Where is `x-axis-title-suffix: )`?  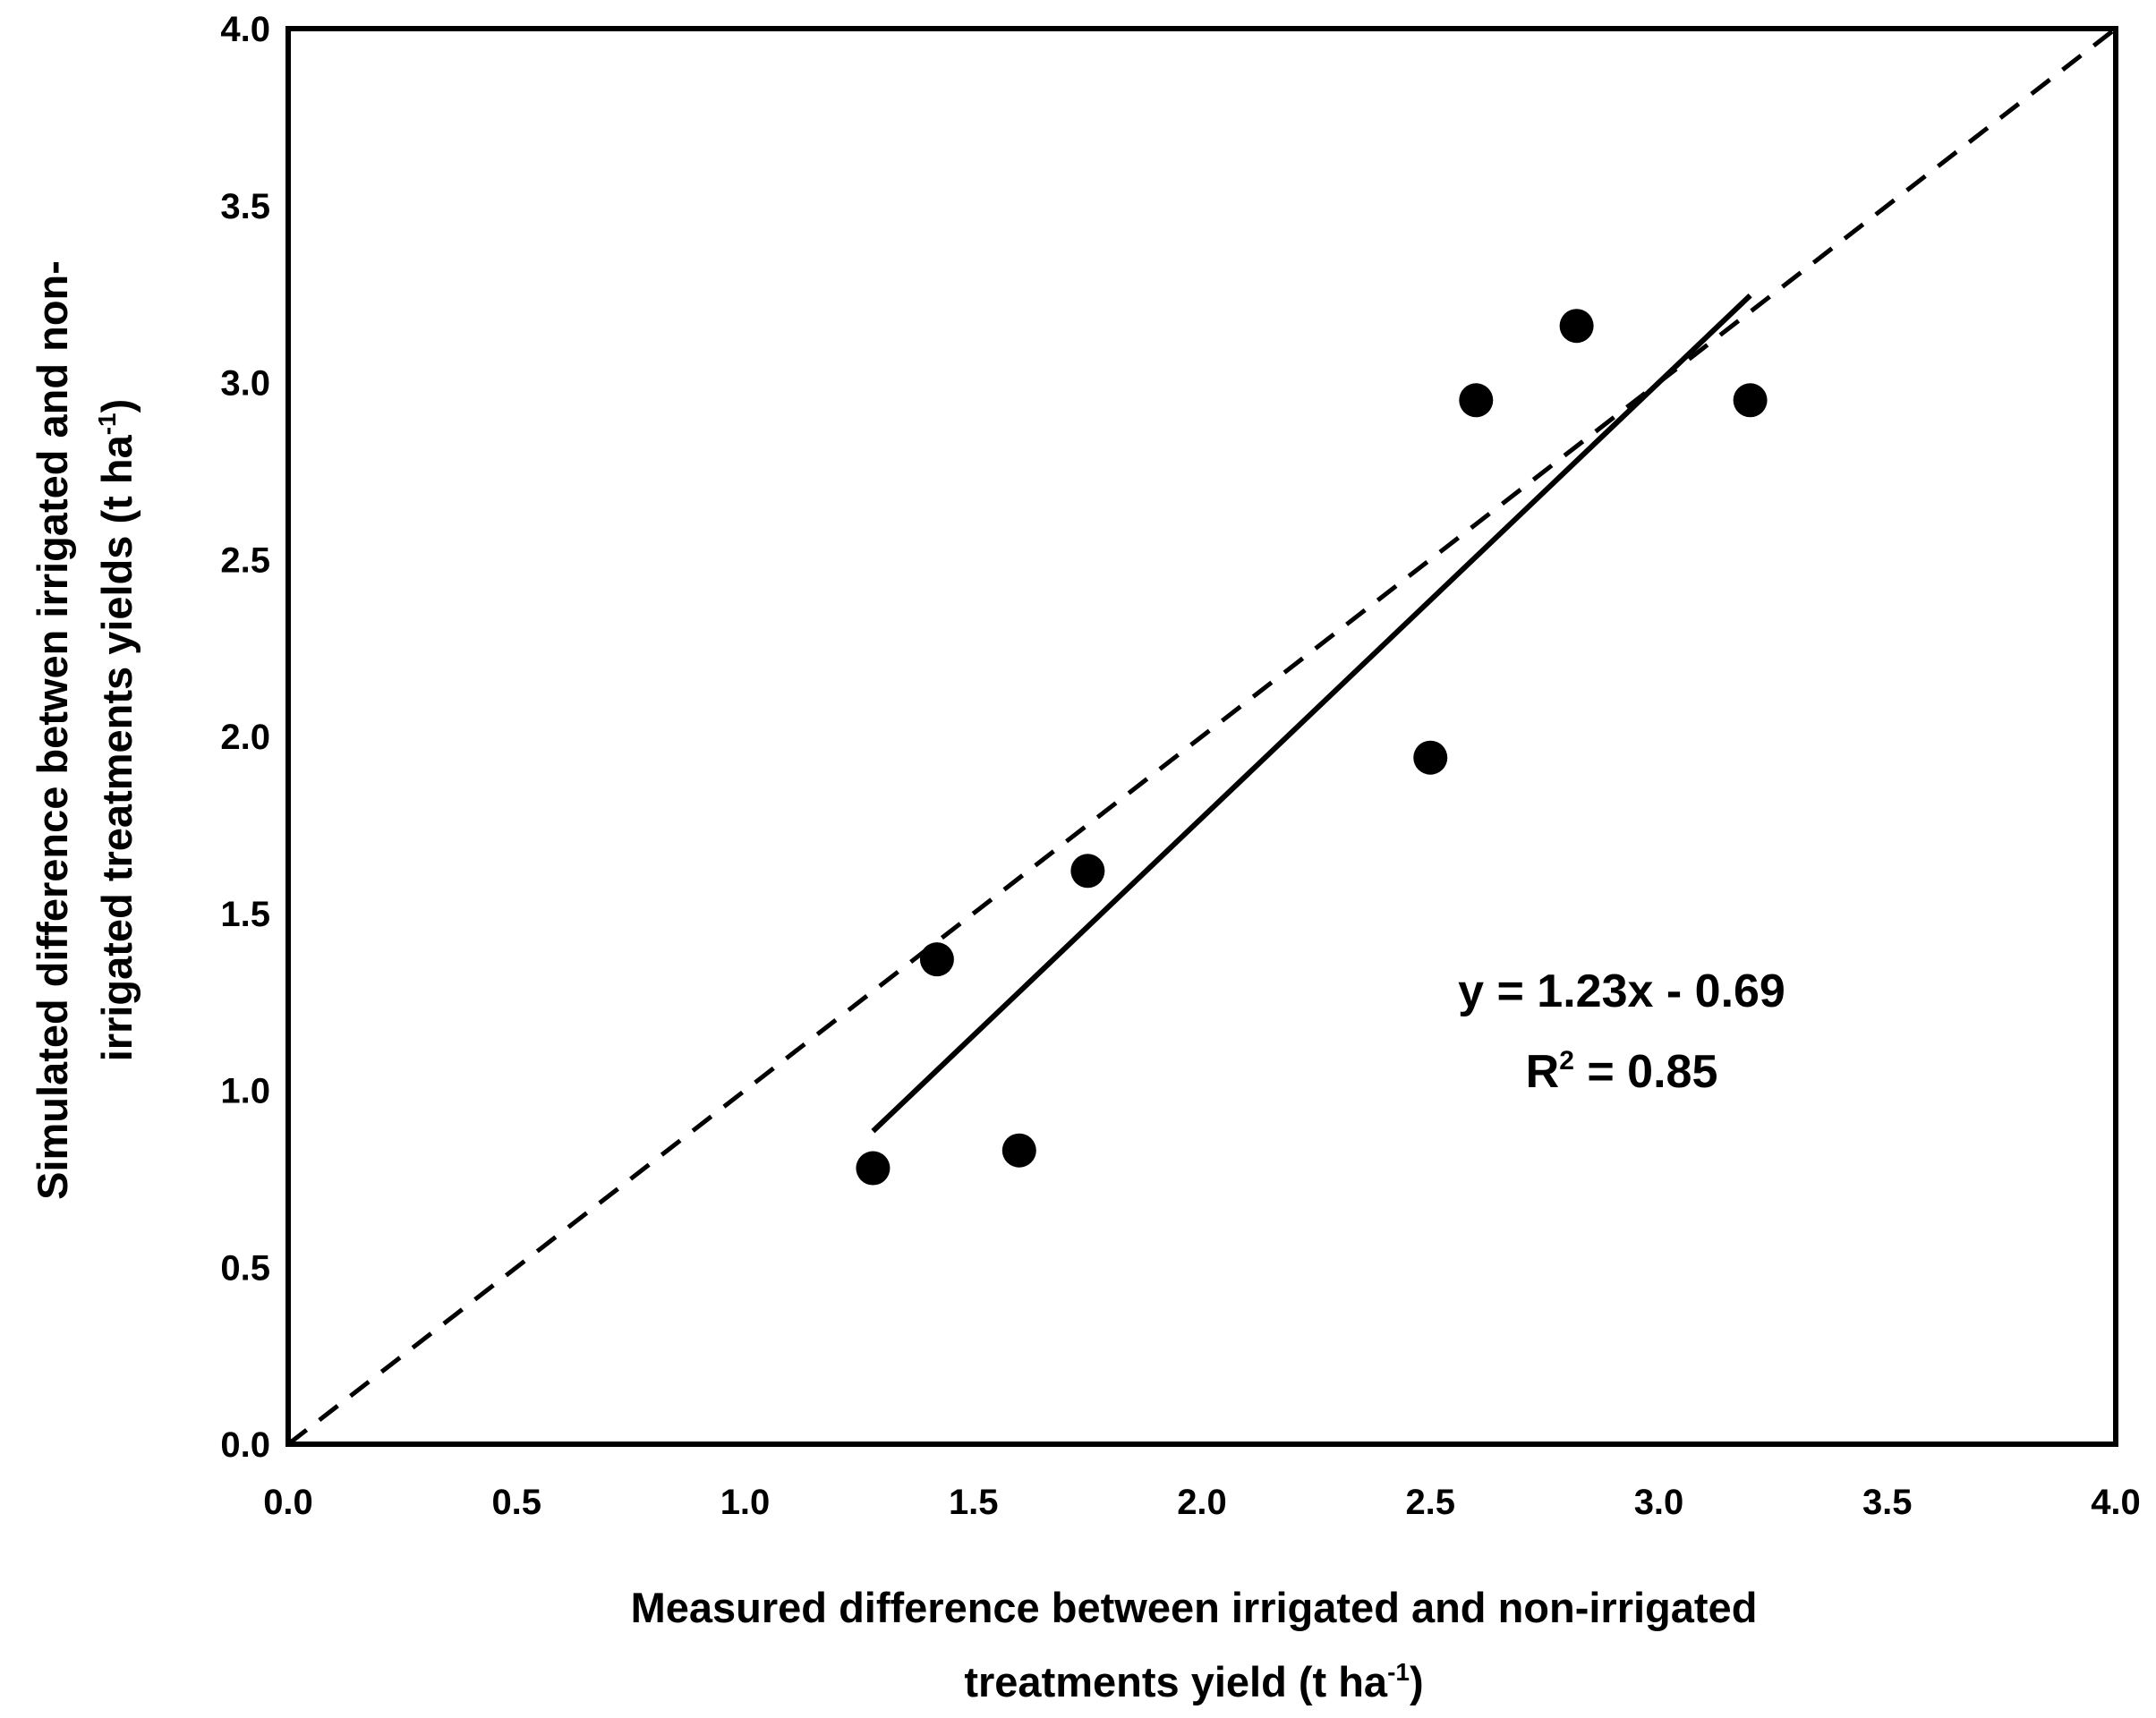
x-axis-title-suffix: ) is located at coordinates (1417, 1681).